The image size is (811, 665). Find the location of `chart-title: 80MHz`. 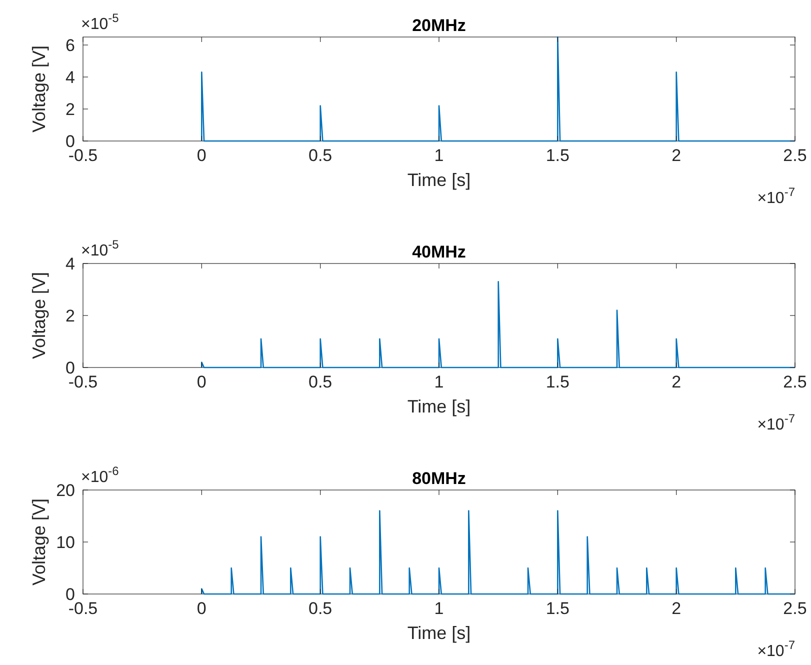

chart-title: 80MHz is located at coordinates (439, 478).